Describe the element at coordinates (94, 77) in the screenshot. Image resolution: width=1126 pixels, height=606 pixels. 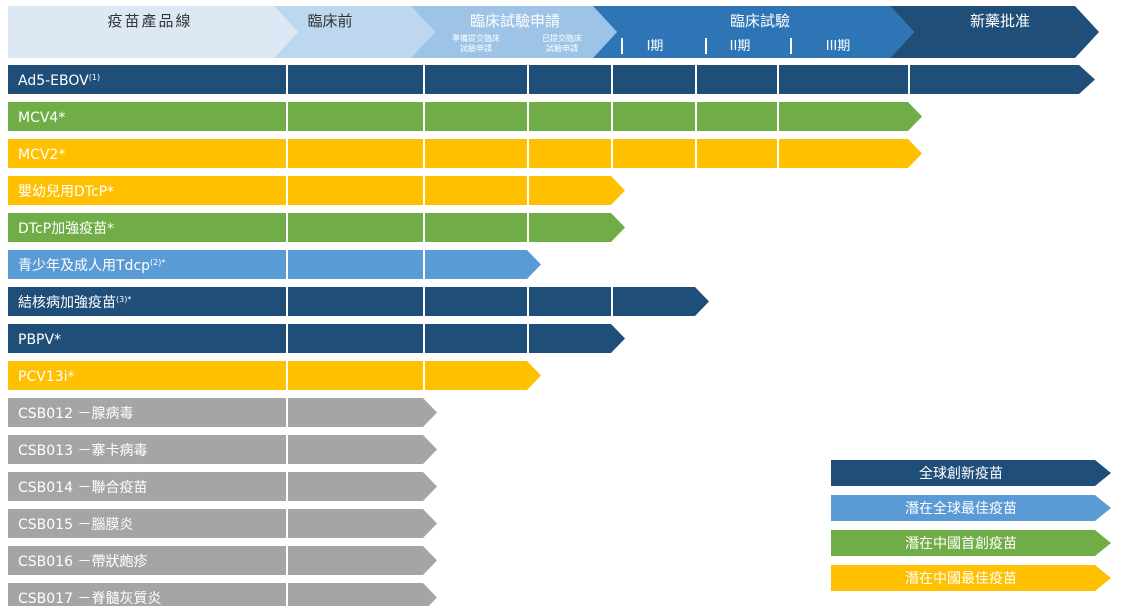
I see `row-label-superscript: (1)` at that location.